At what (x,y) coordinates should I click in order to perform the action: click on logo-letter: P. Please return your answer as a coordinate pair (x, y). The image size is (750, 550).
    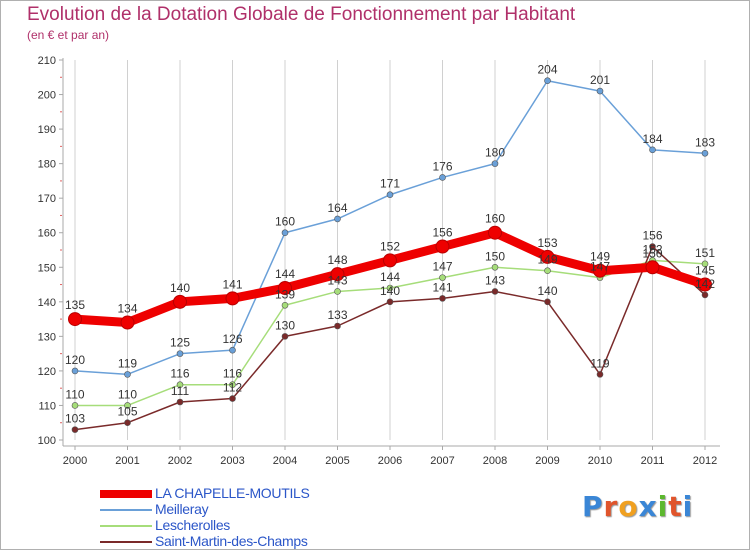
    Looking at the image, I should click on (593, 506).